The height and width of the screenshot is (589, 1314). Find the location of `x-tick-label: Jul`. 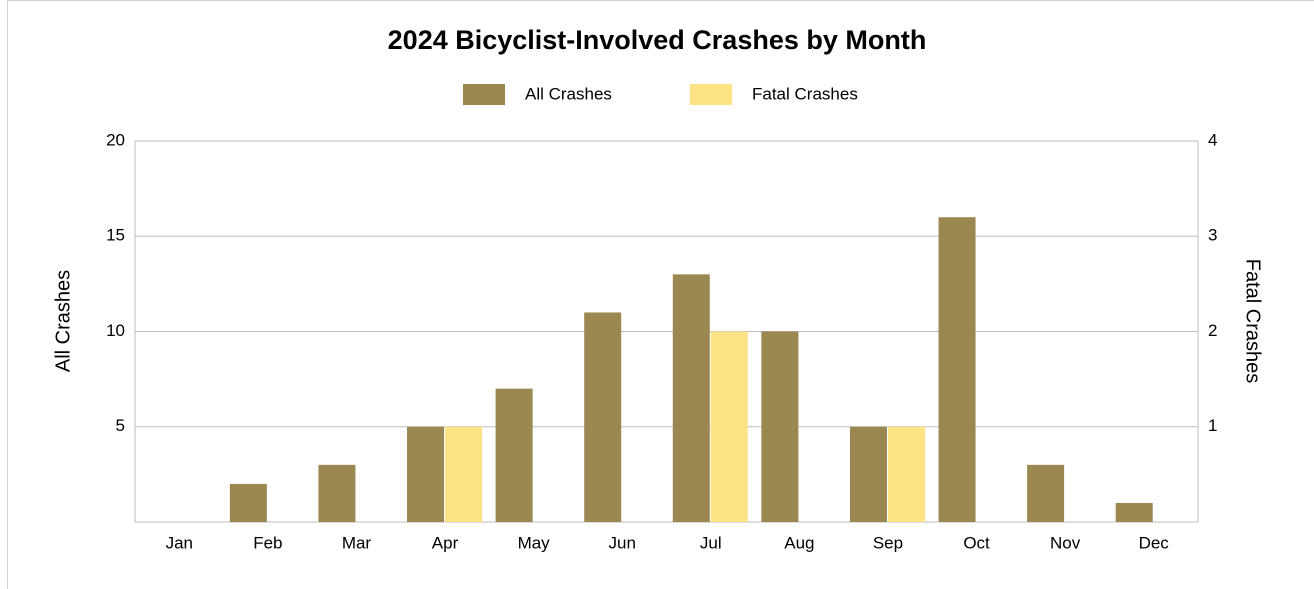

x-tick-label: Jul is located at coordinates (711, 542).